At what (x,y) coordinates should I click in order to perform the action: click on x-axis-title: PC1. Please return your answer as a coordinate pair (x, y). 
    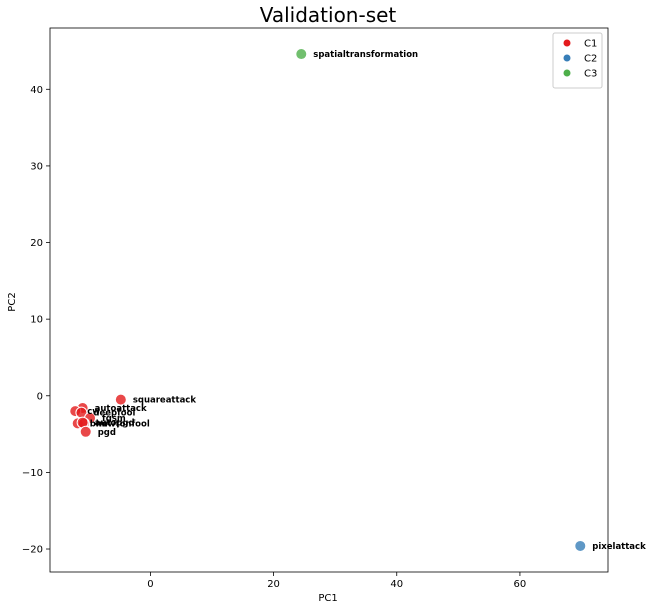
    Looking at the image, I should click on (327, 598).